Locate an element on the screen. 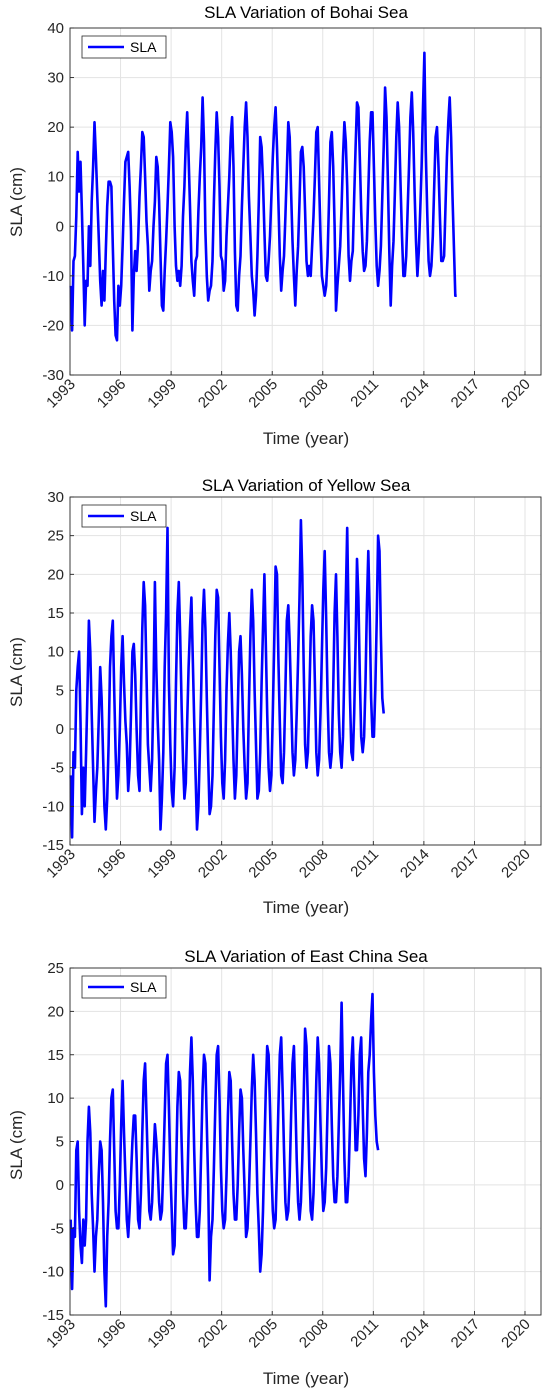 This screenshot has height=1392, width=550. y-tick-label: -30 is located at coordinates (53, 375).